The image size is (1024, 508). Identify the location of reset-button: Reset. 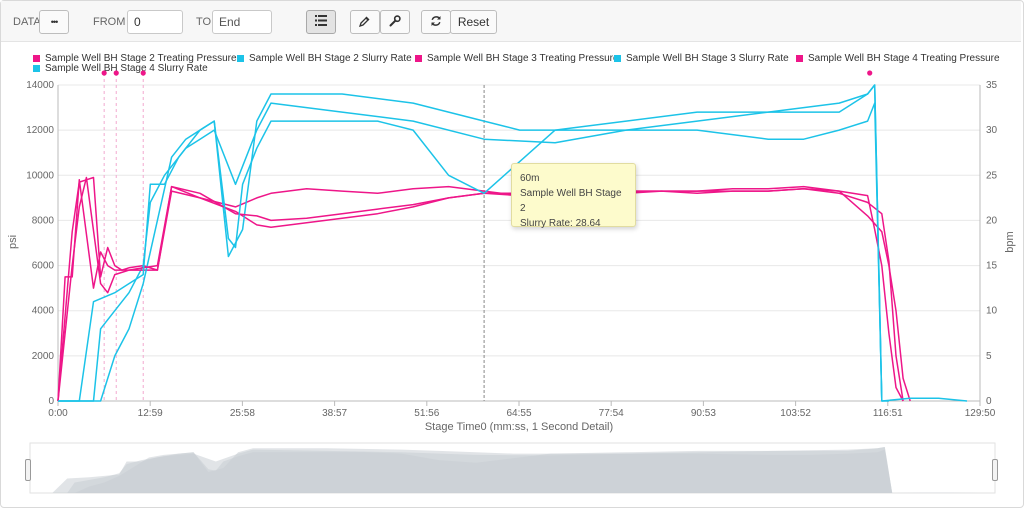
(473, 22).